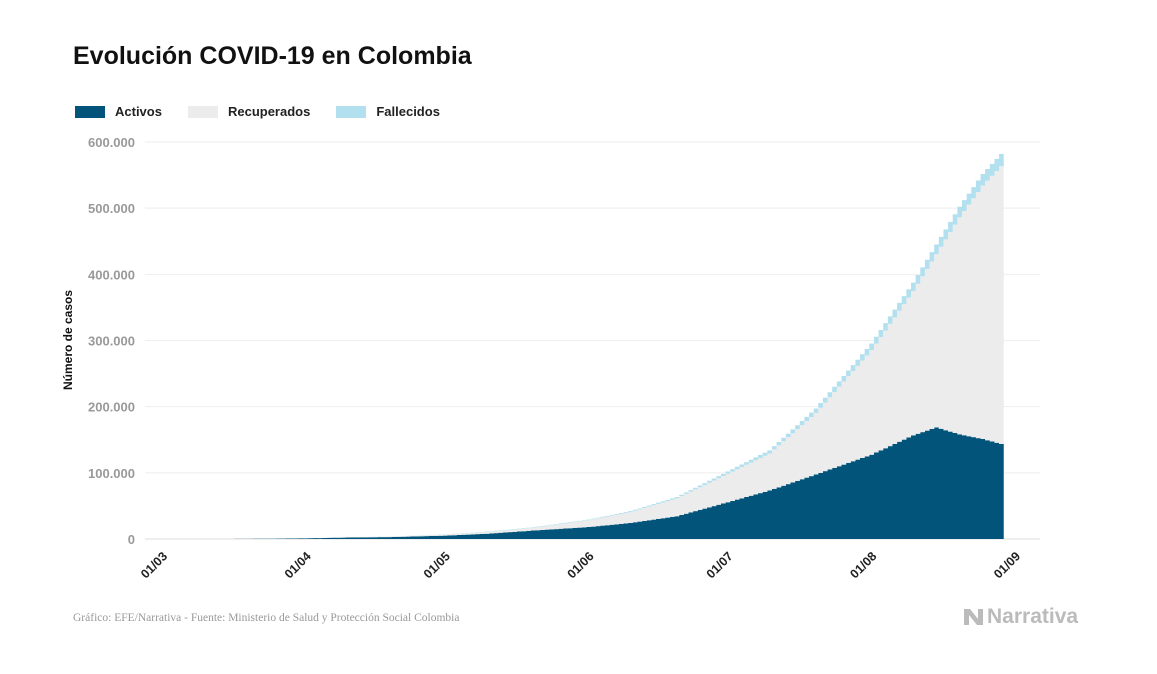 The width and height of the screenshot is (1157, 674). Describe the element at coordinates (1033, 616) in the screenshot. I see `logo-text: Narrativa` at that location.